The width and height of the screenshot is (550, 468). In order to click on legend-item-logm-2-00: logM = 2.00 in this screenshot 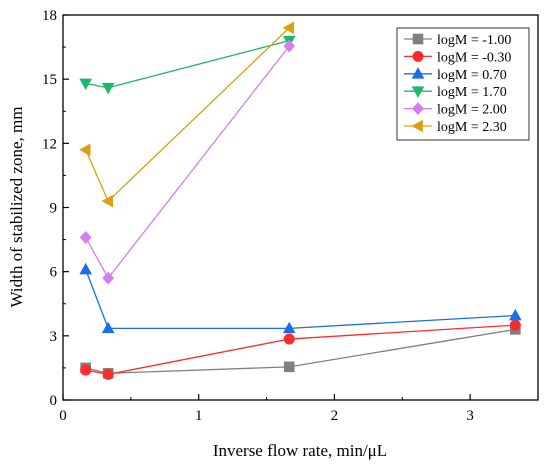, I will do `click(455, 110)`.